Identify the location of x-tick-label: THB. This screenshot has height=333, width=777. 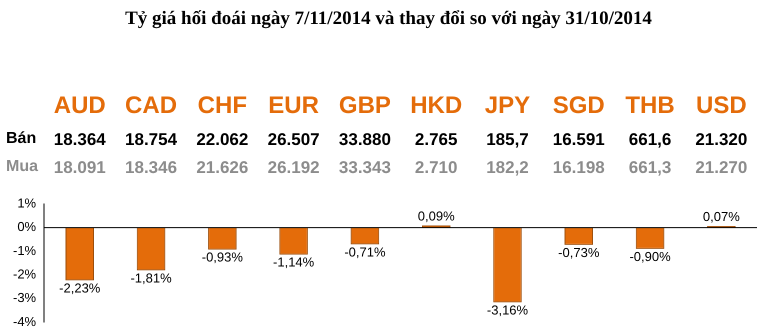
(650, 106).